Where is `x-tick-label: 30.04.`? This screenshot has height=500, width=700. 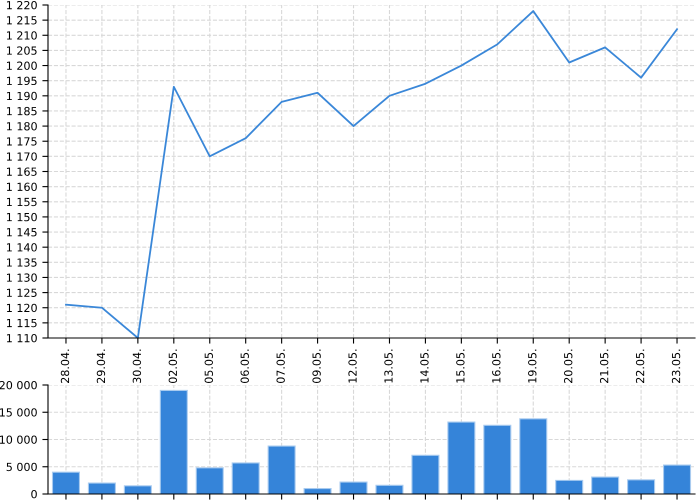
x-tick-label: 30.04. is located at coordinates (137, 366).